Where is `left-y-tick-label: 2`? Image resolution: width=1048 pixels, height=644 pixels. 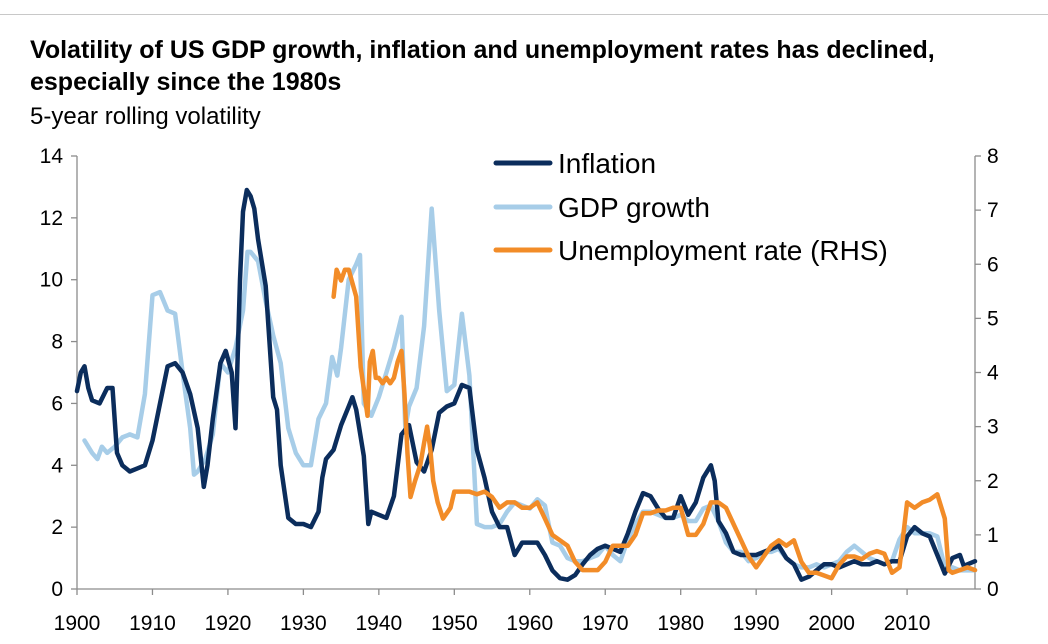 left-y-tick-label: 2 is located at coordinates (57, 527).